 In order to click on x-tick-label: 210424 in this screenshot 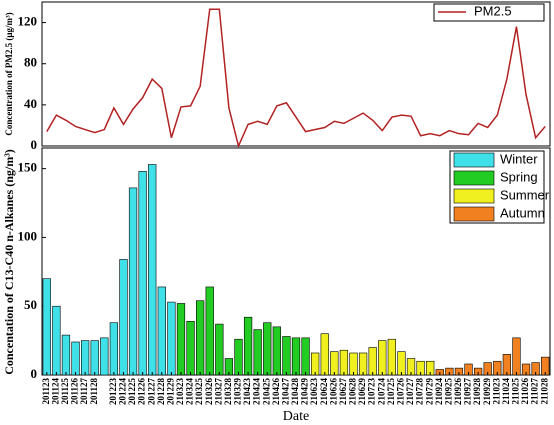, I will do `click(257, 392)`.